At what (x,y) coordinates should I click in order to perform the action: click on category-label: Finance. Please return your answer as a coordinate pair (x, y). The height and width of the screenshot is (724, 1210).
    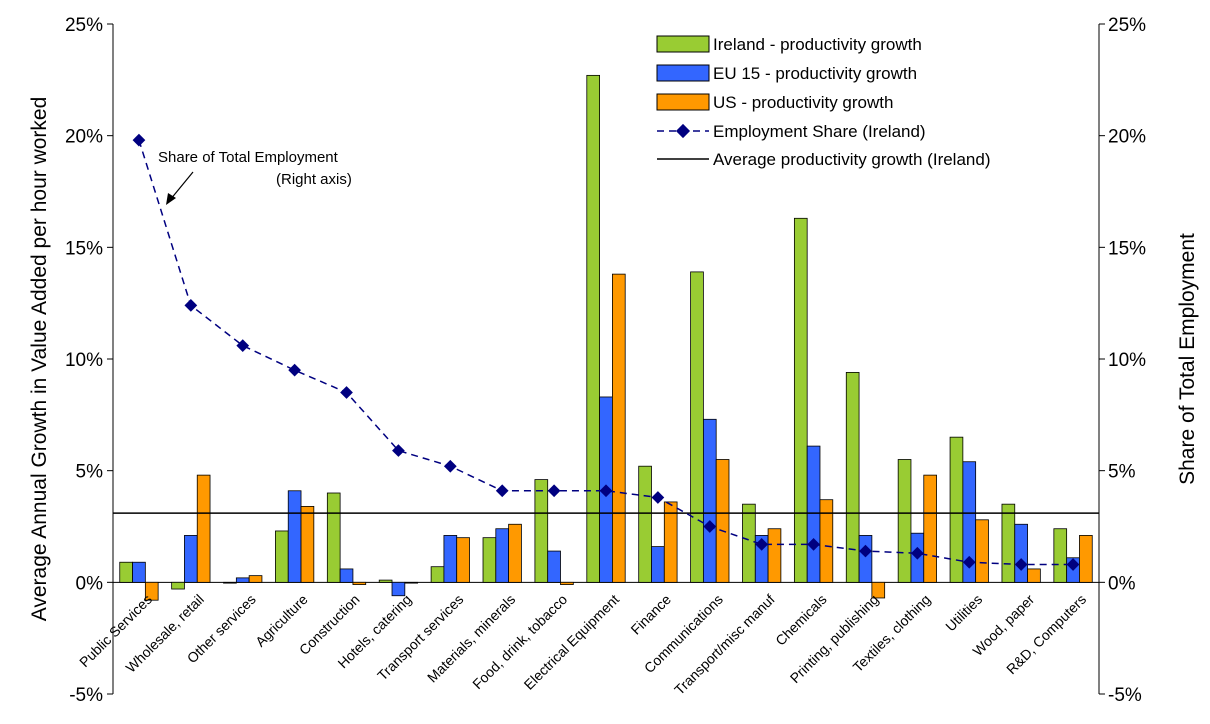
    Looking at the image, I should click on (650, 614).